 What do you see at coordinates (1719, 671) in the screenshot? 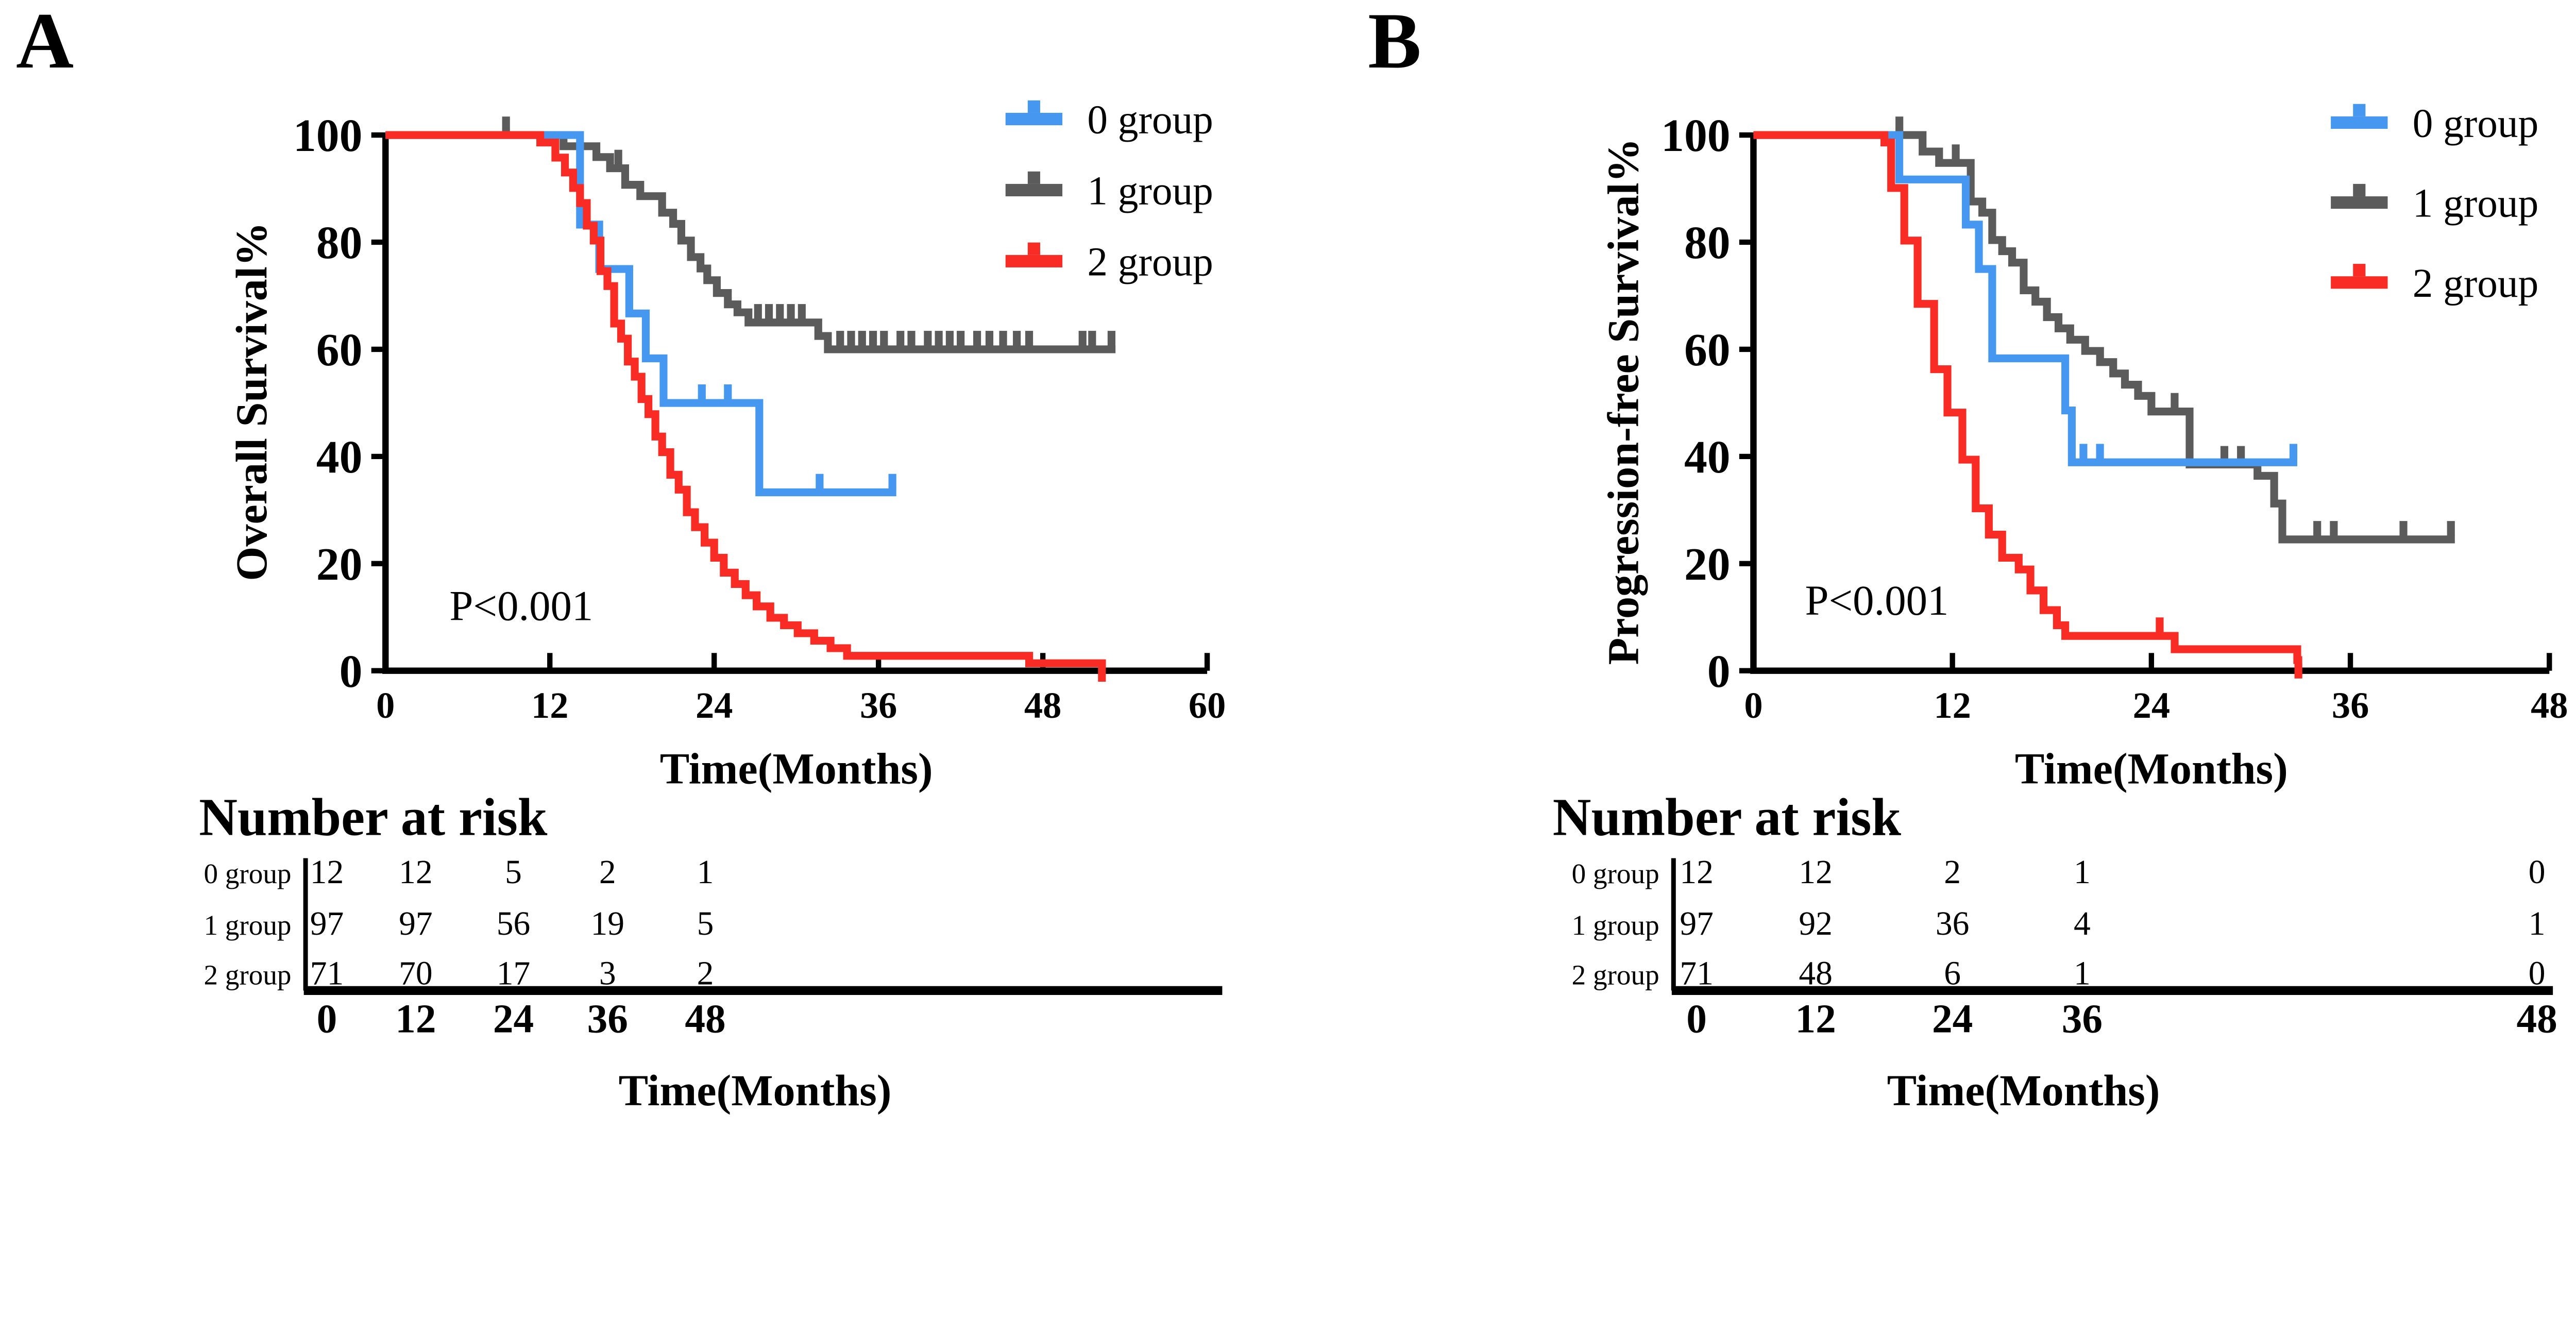
I see `y-tick-label: 0` at bounding box center [1719, 671].